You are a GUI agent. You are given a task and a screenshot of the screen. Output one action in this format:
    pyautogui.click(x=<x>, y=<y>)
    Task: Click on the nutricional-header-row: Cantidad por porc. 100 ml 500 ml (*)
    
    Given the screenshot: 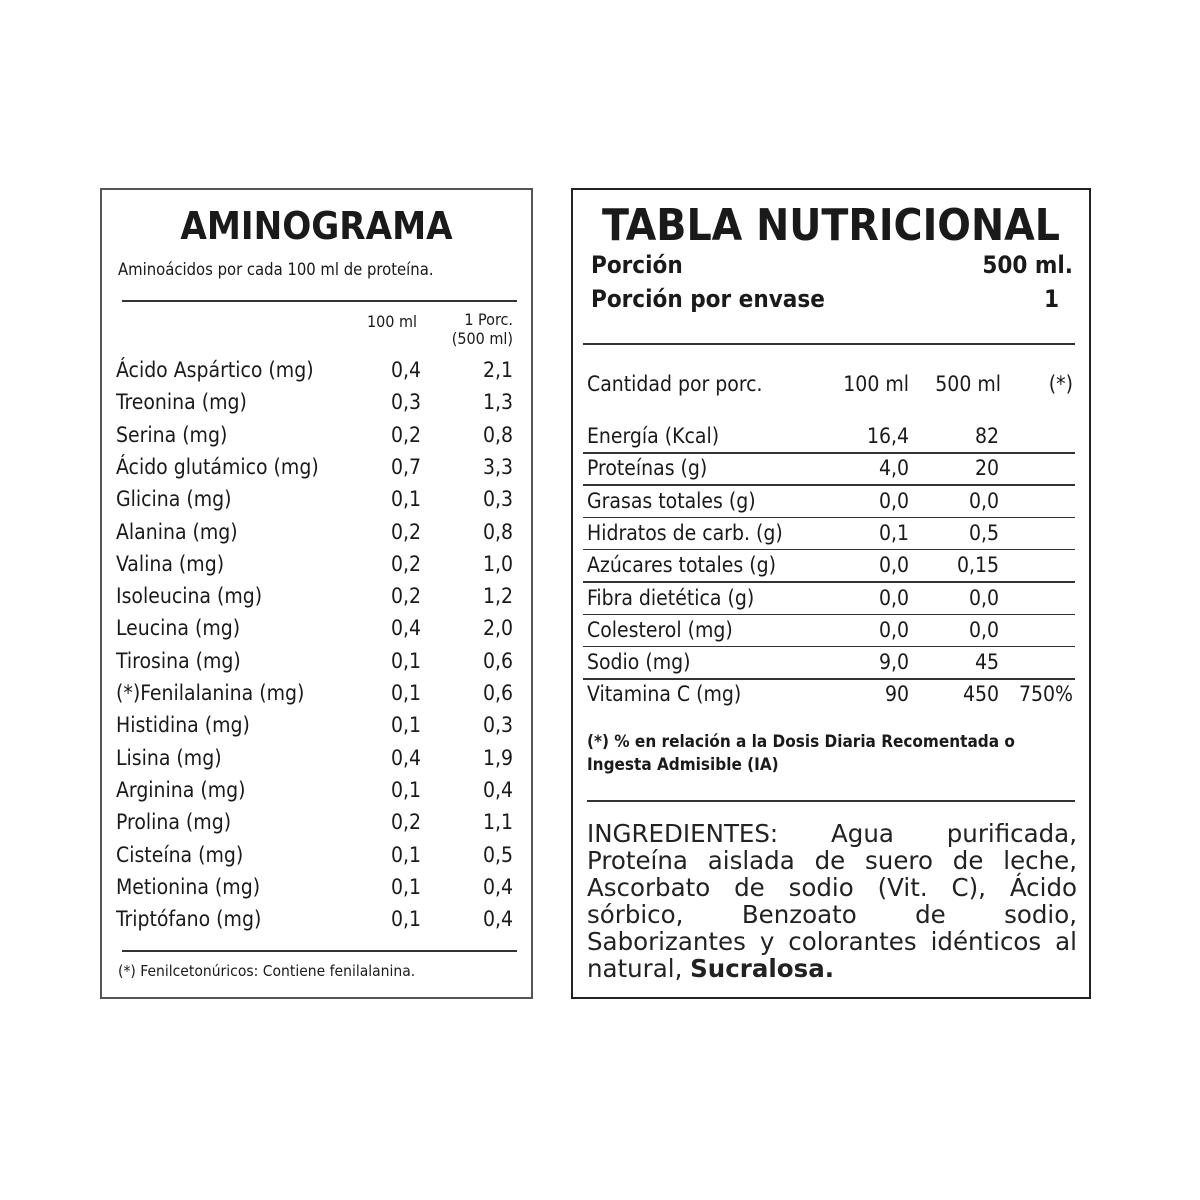 What is the action you would take?
    pyautogui.click(x=831, y=388)
    